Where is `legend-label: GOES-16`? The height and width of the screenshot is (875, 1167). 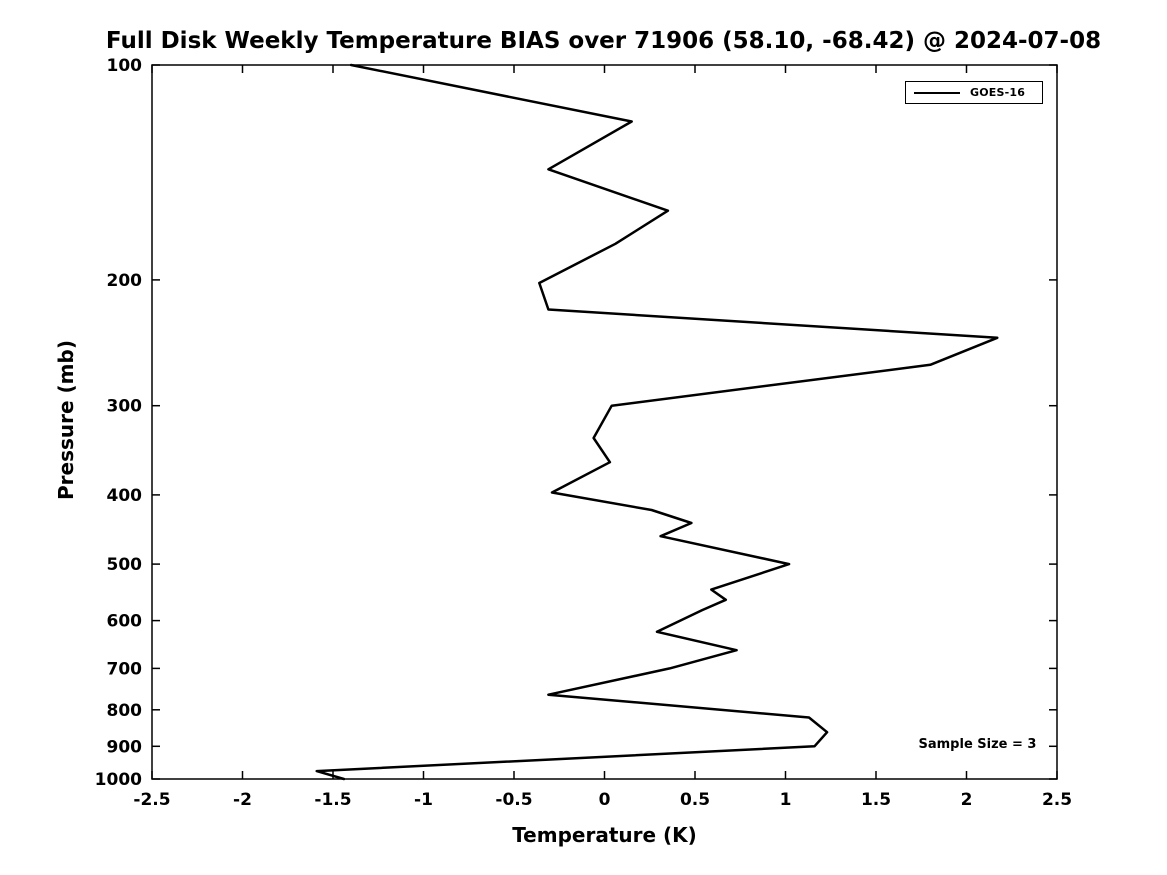
legend-label: GOES-16 is located at coordinates (998, 92).